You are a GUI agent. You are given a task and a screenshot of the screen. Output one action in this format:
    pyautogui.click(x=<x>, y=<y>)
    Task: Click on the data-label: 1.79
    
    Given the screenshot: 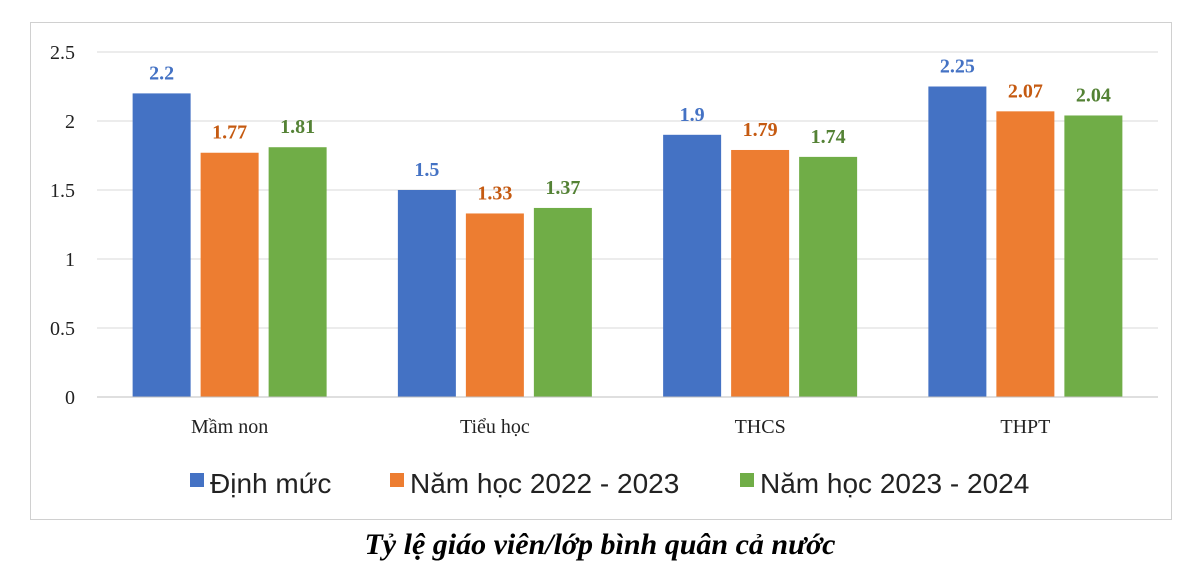 What is the action you would take?
    pyautogui.click(x=760, y=130)
    